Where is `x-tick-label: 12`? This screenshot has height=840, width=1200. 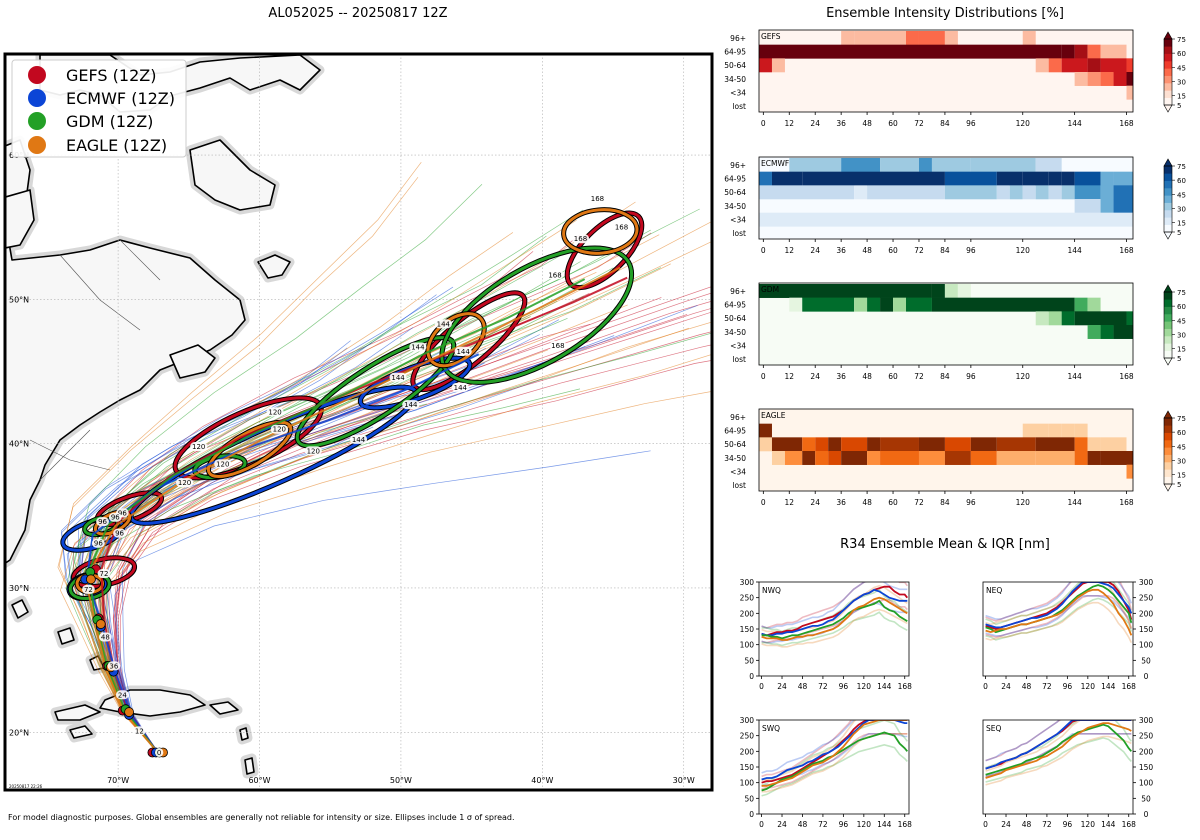 x-tick-label: 12 is located at coordinates (789, 123).